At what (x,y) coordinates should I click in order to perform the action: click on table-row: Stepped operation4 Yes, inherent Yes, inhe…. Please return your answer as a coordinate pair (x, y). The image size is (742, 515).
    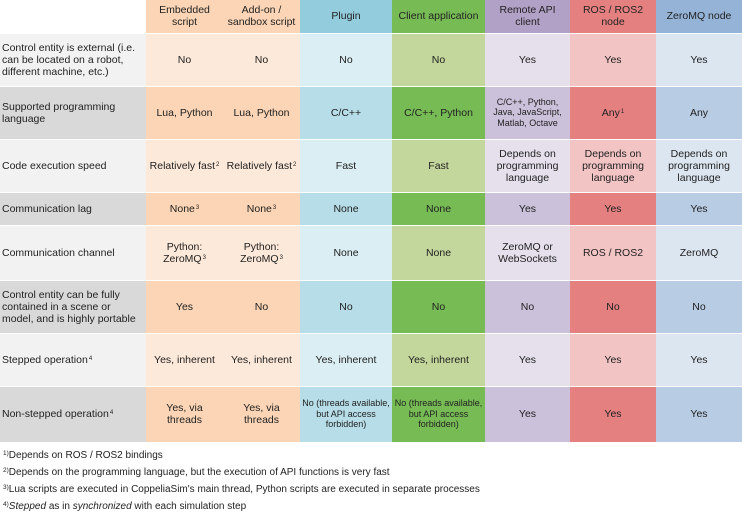
    Looking at the image, I should click on (371, 360).